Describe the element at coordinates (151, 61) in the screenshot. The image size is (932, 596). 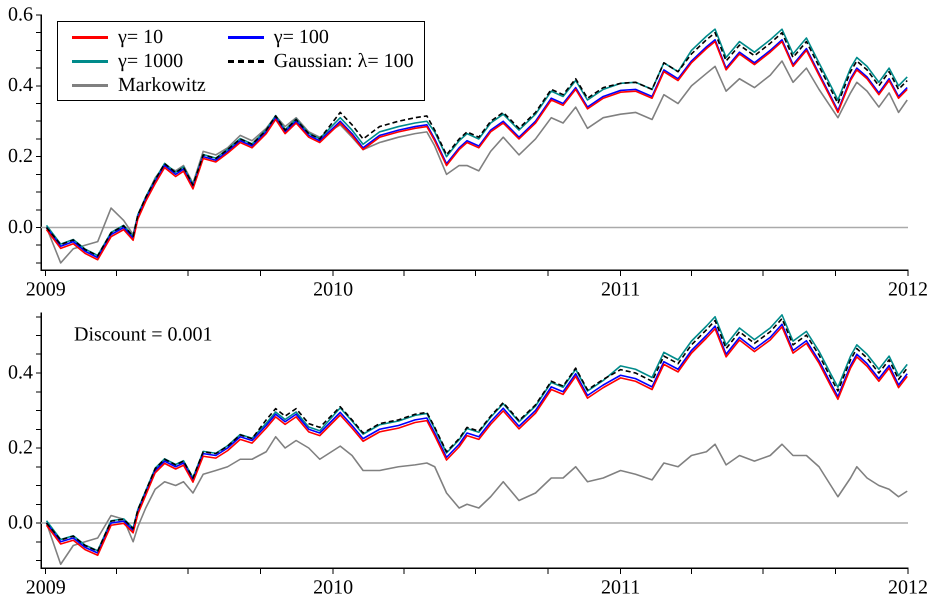
I see `legend-label: γ= 1000` at that location.